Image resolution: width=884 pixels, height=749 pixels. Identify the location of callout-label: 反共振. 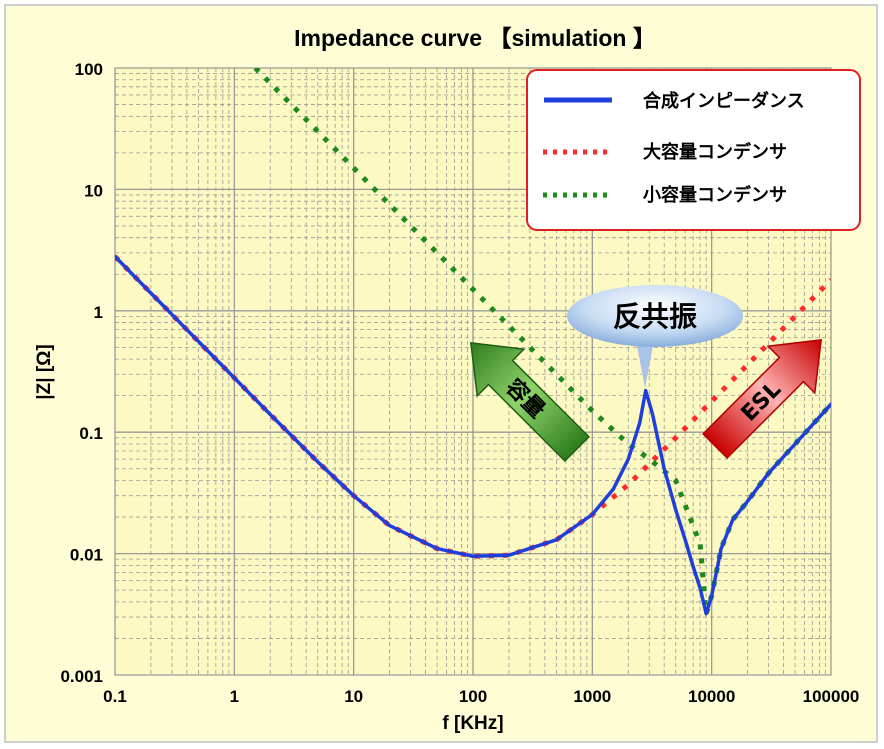
(655, 316).